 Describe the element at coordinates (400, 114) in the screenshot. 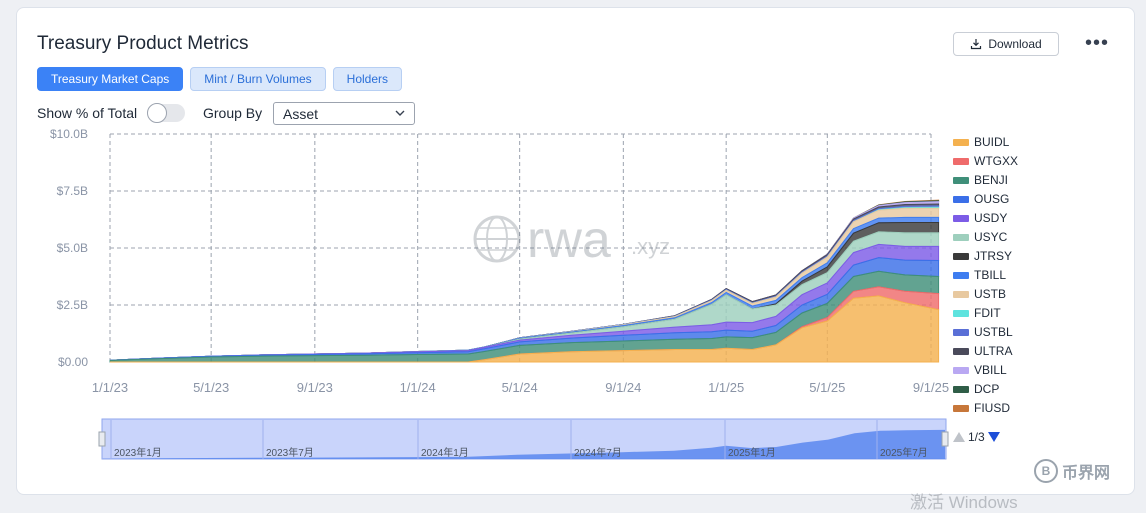

I see `chevron-down-icon` at that location.